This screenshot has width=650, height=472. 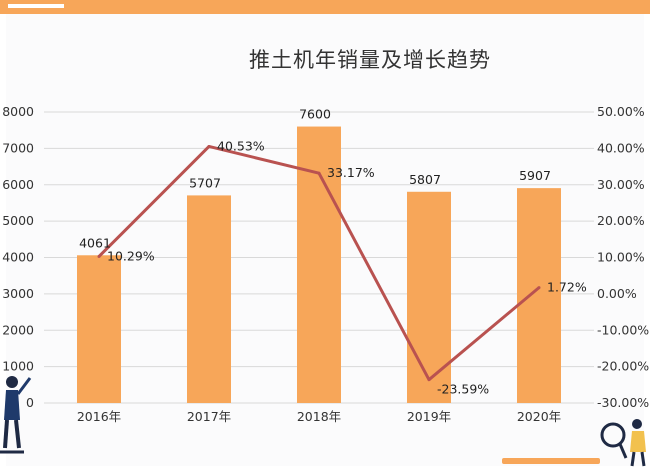 I want to click on y-right-tick-label: 50.00%, so click(x=621, y=111).